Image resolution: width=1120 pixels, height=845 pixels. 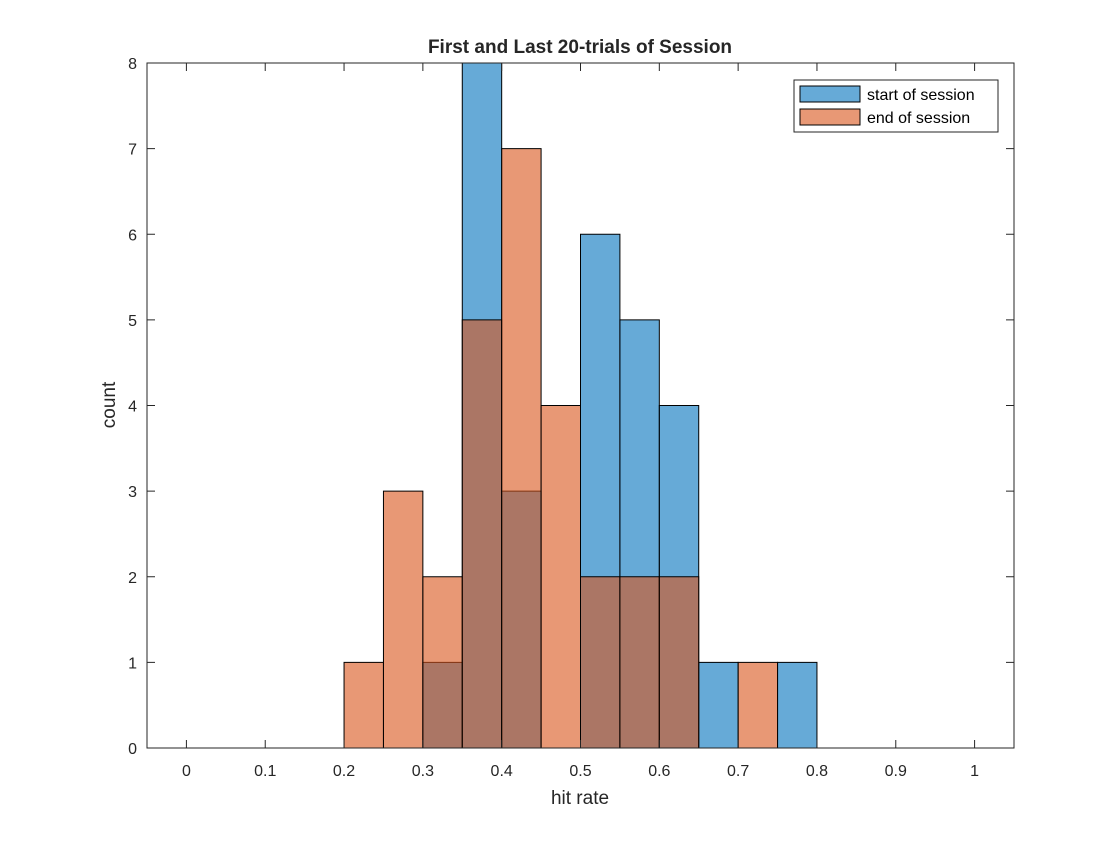 I want to click on x-tick-label: 0, so click(x=186, y=771).